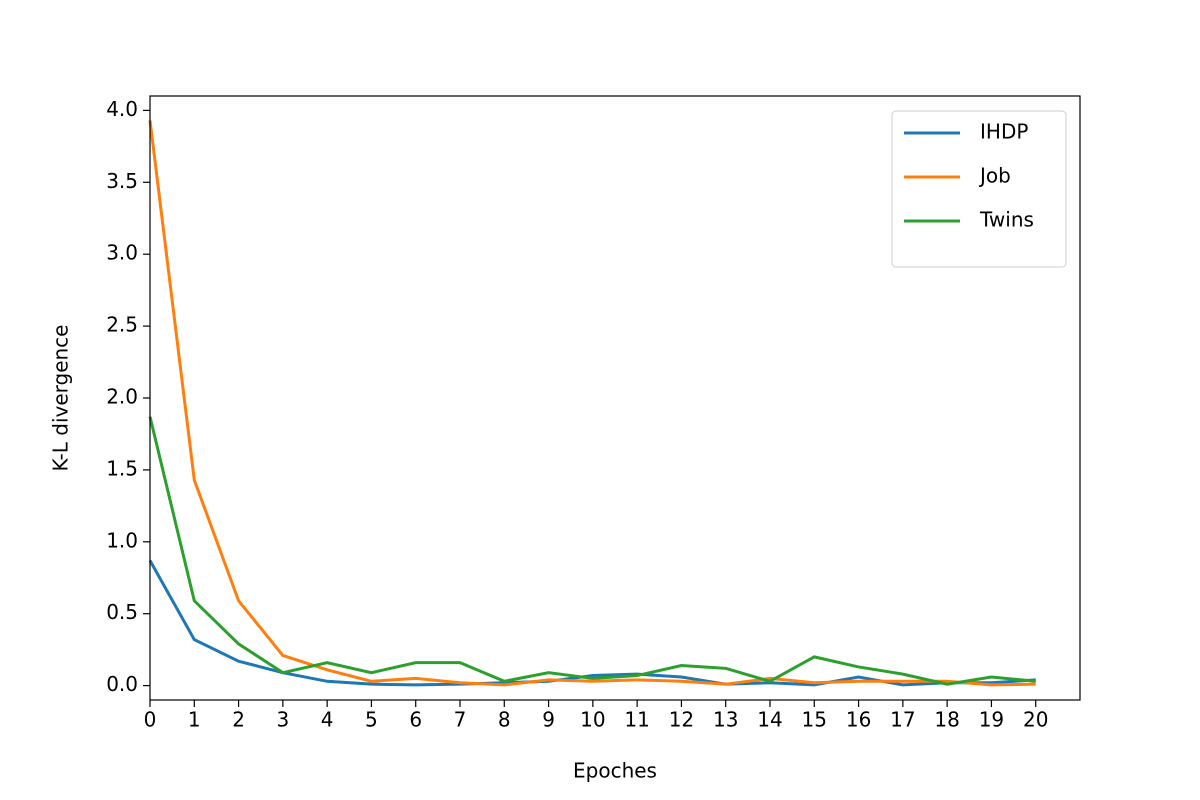 The height and width of the screenshot is (800, 1200). Describe the element at coordinates (194, 720) in the screenshot. I see `x-tick-label: 1` at that location.